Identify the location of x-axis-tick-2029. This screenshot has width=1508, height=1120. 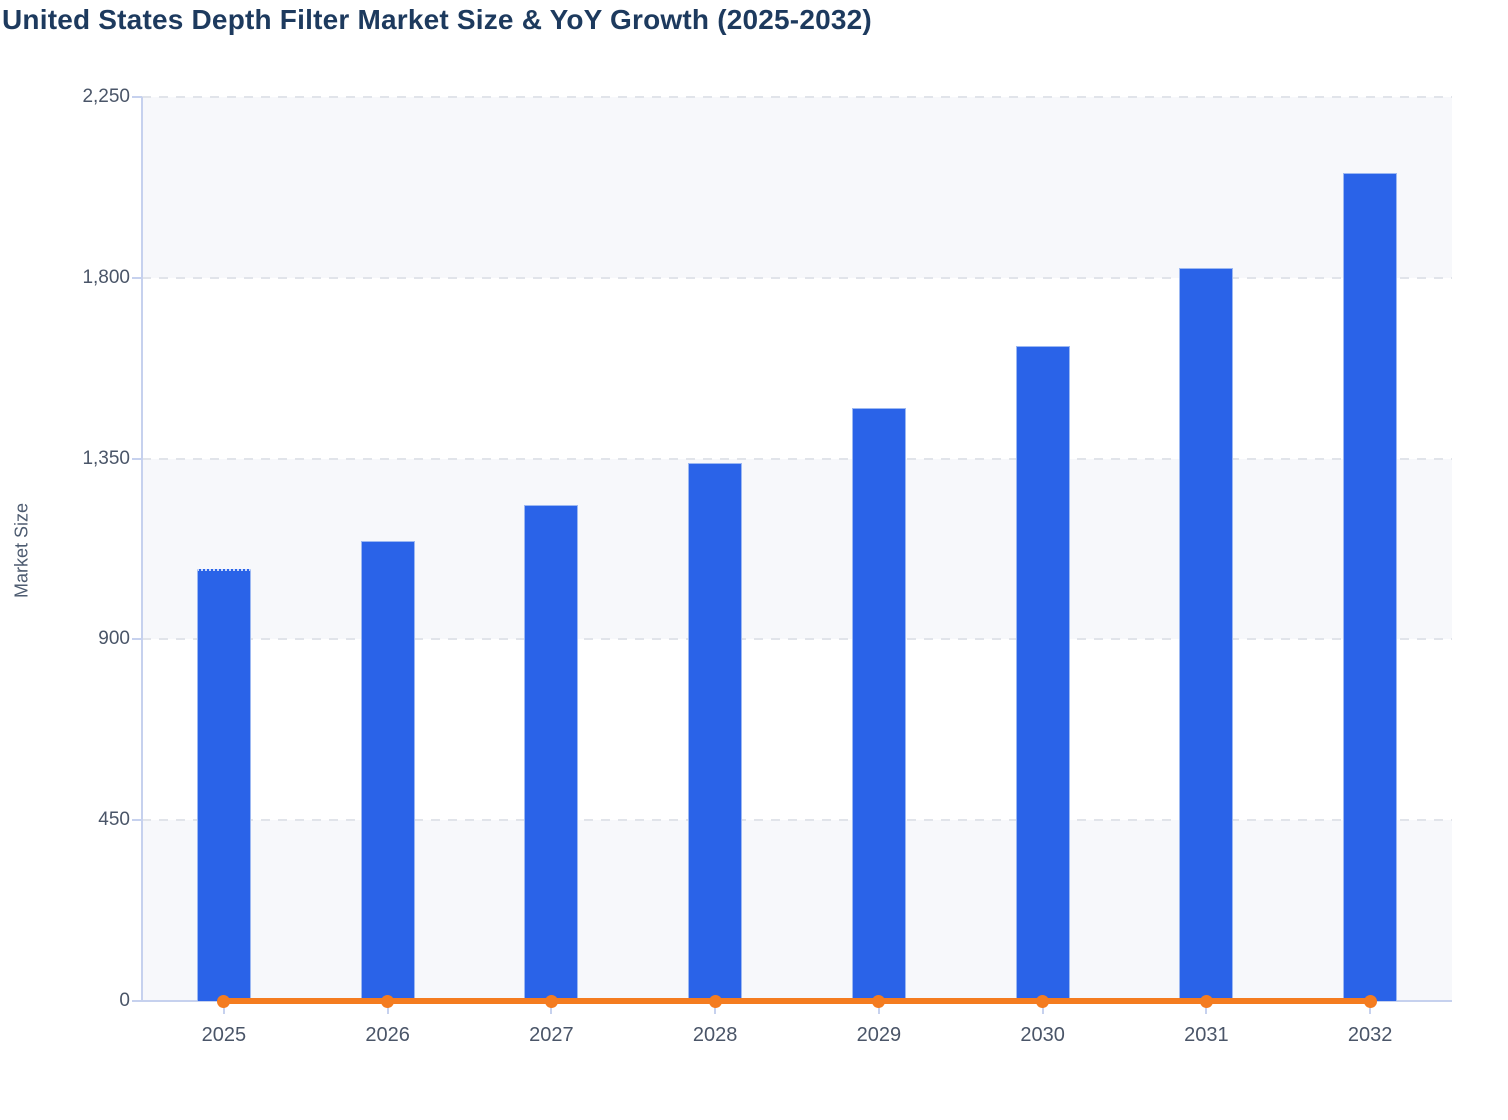
(878, 1009).